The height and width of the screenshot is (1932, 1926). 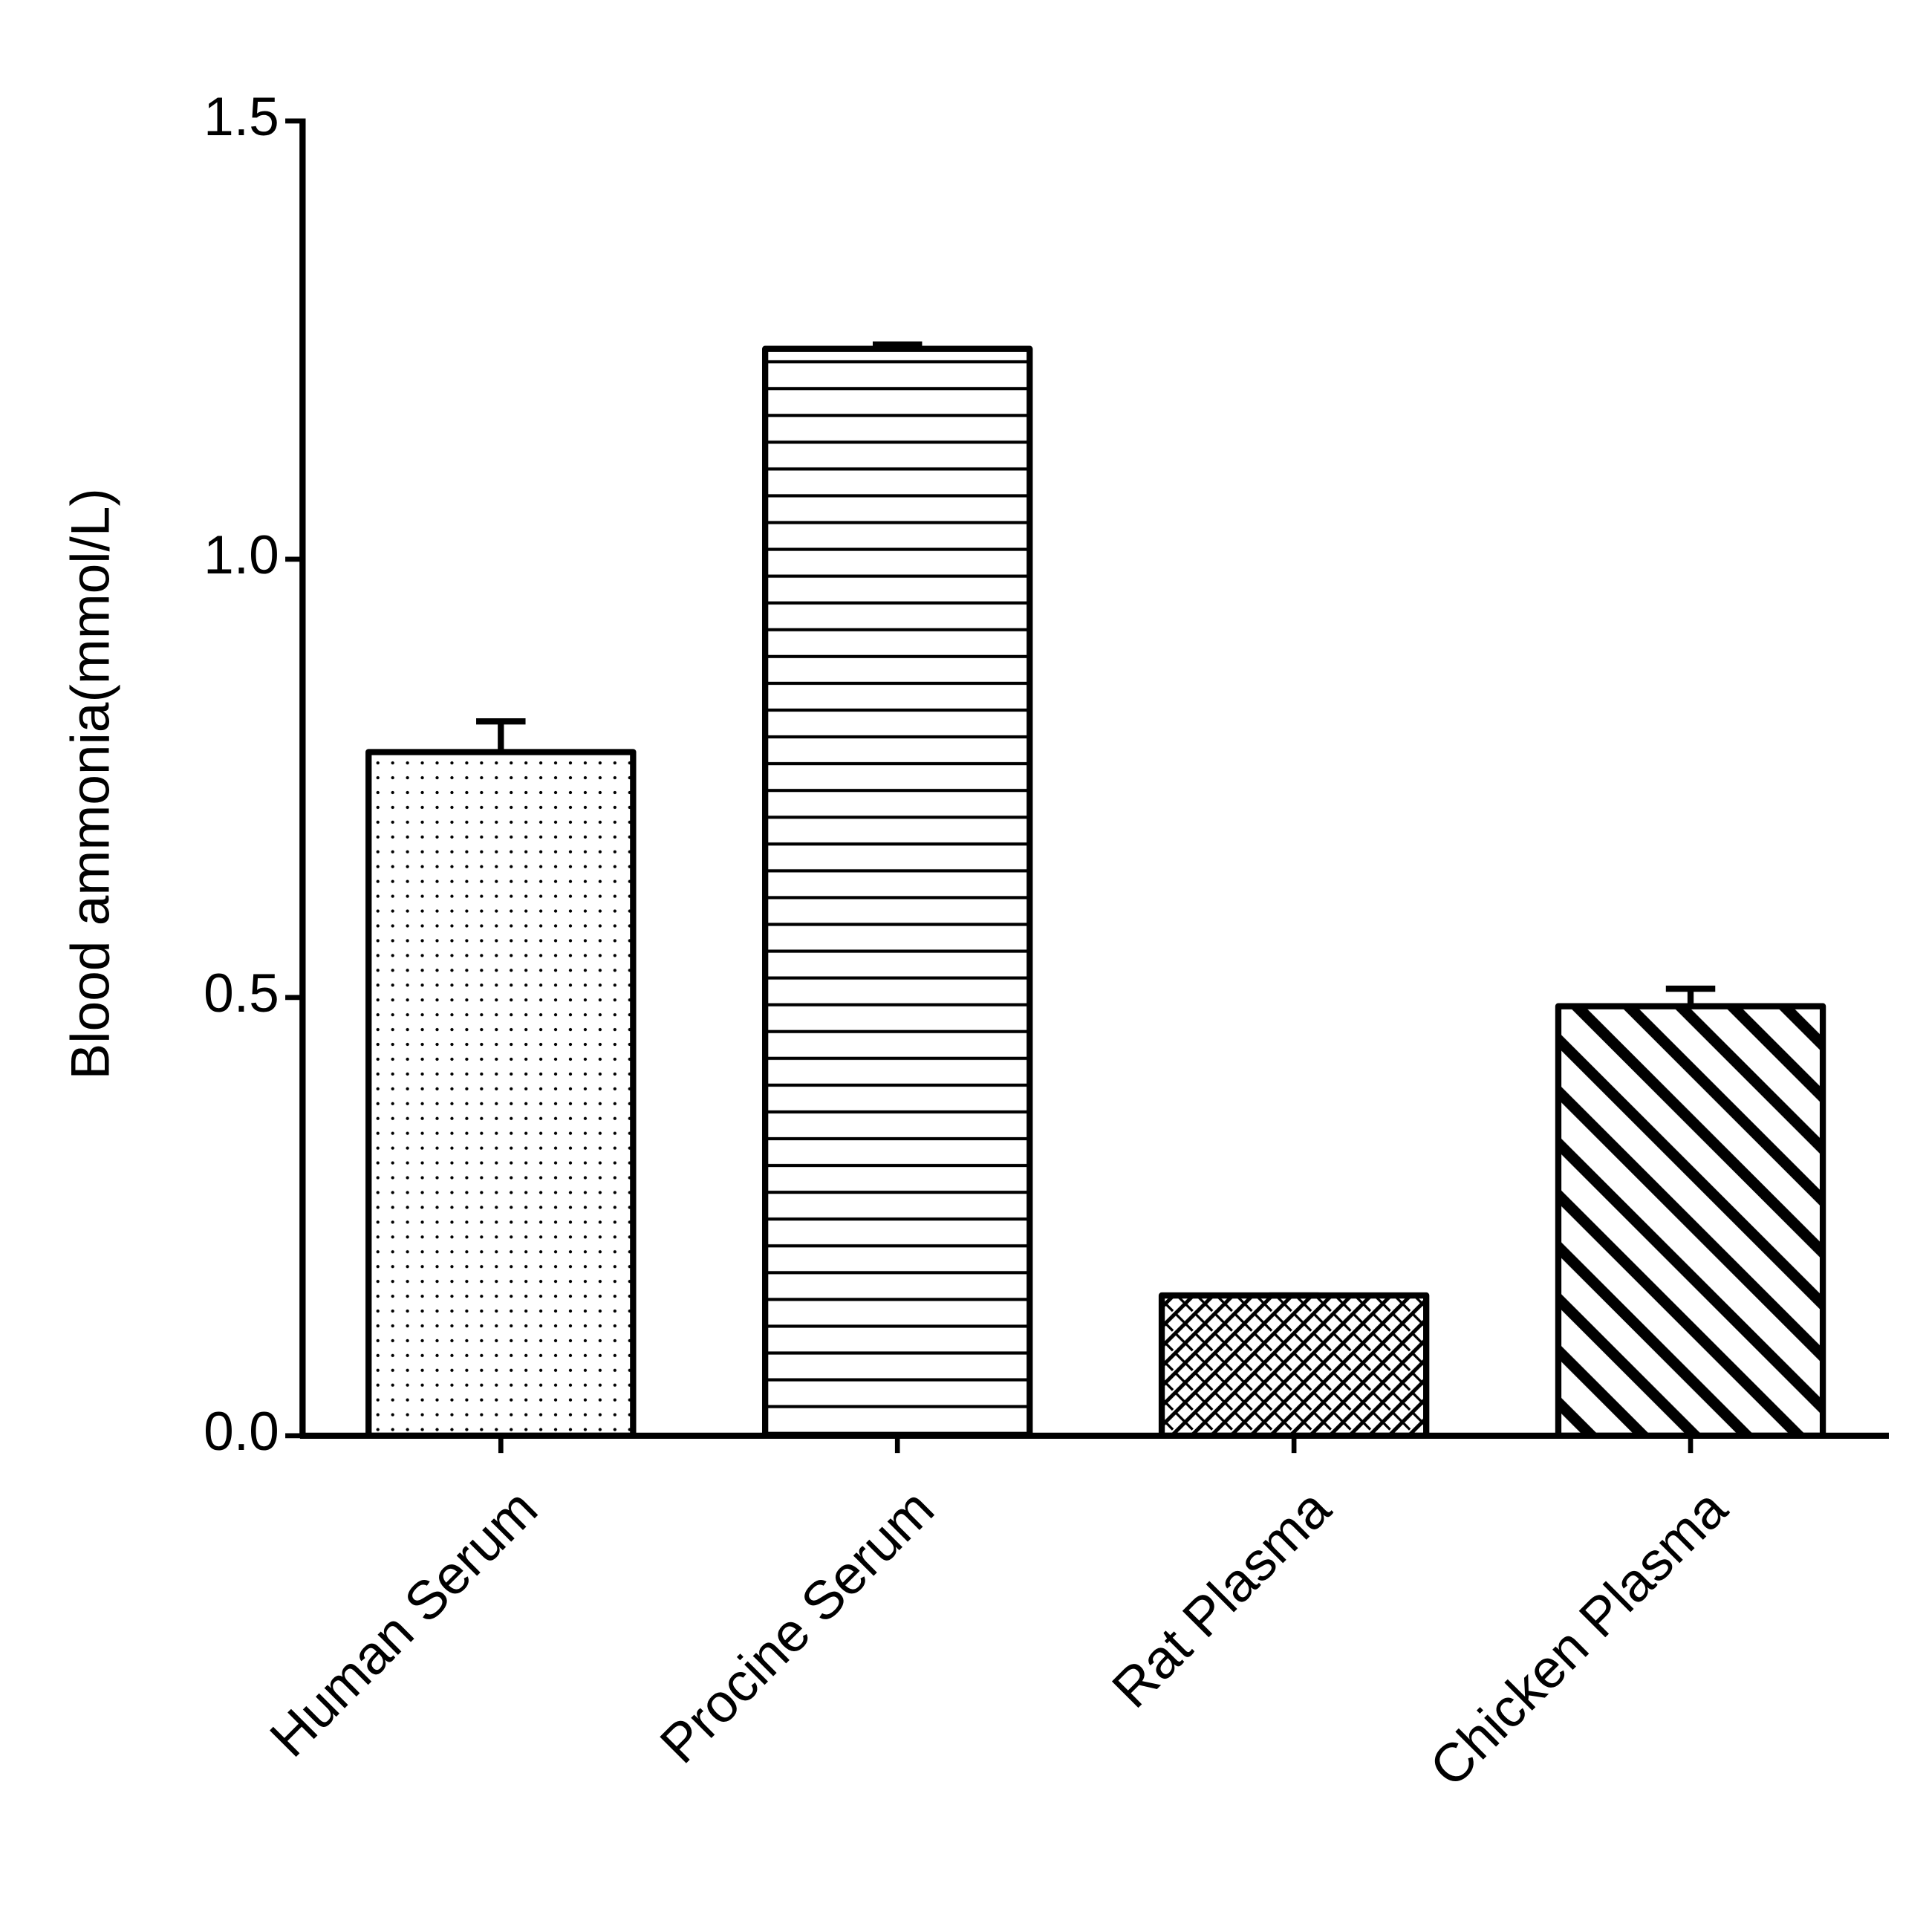 What do you see at coordinates (1579, 1638) in the screenshot?
I see `x-tick-label: Chicken Plasma` at bounding box center [1579, 1638].